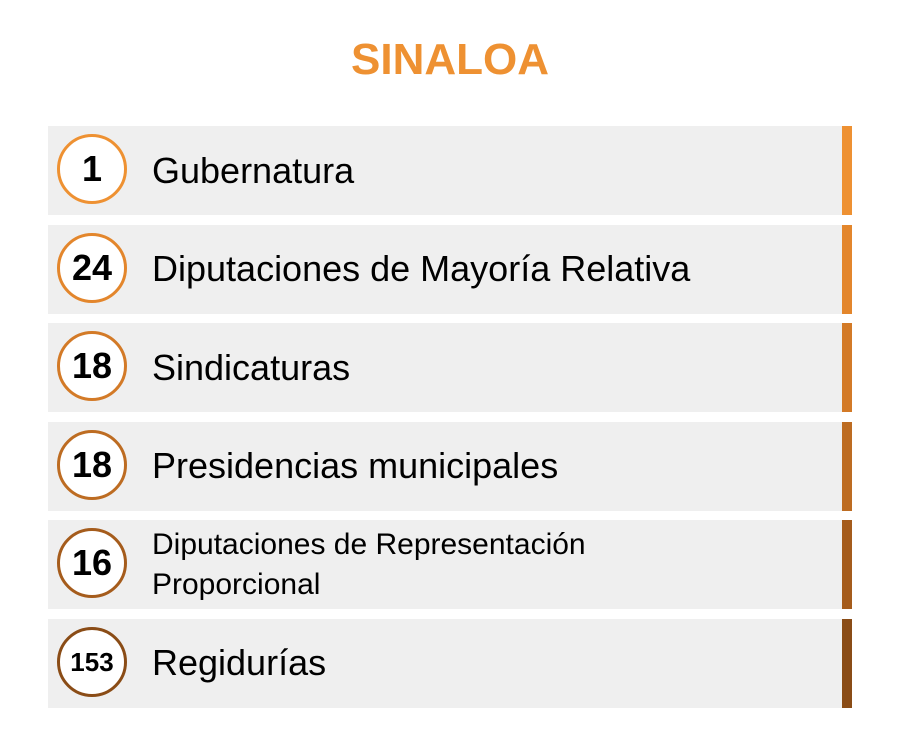 The height and width of the screenshot is (750, 900). What do you see at coordinates (450, 368) in the screenshot?
I see `list-item-sindicaturas: 18 Sindicaturas` at bounding box center [450, 368].